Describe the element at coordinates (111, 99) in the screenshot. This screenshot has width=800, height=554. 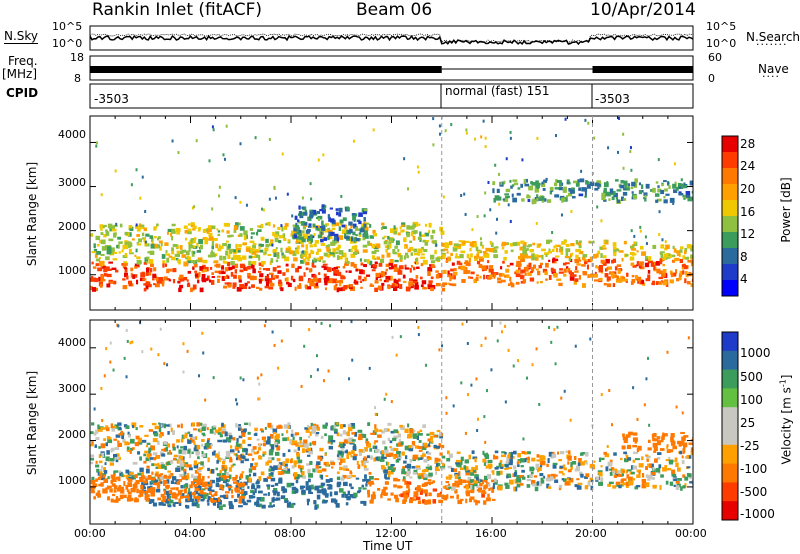
I see `cpid-segment-1: -3503` at that location.